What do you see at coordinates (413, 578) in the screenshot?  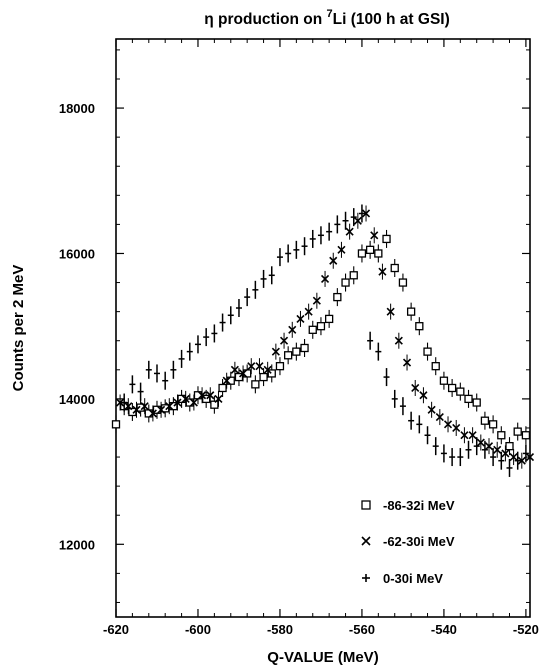 I see `legend-label: 0-30i MeV` at bounding box center [413, 578].